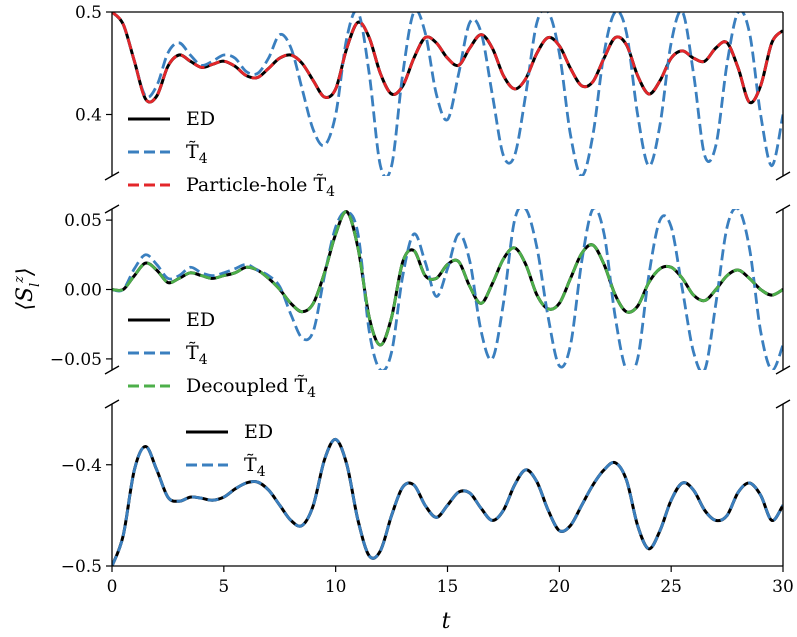 This screenshot has height=637, width=797. Describe the element at coordinates (223, 587) in the screenshot. I see `x-tick-label: 5` at that location.